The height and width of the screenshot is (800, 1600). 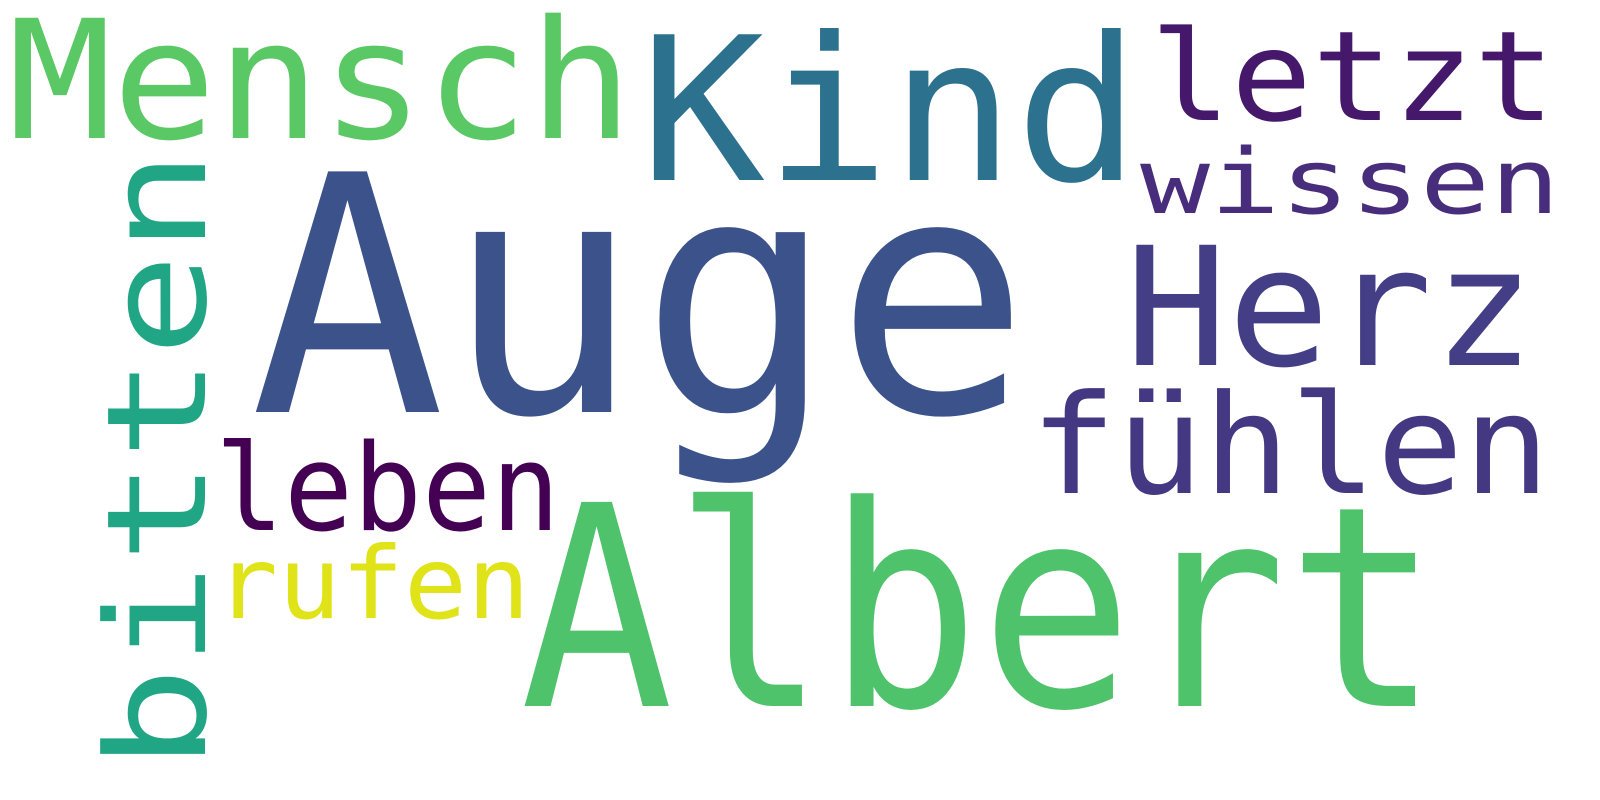 What do you see at coordinates (1290, 445) in the screenshot?
I see `word-fuehlen: fühlen` at bounding box center [1290, 445].